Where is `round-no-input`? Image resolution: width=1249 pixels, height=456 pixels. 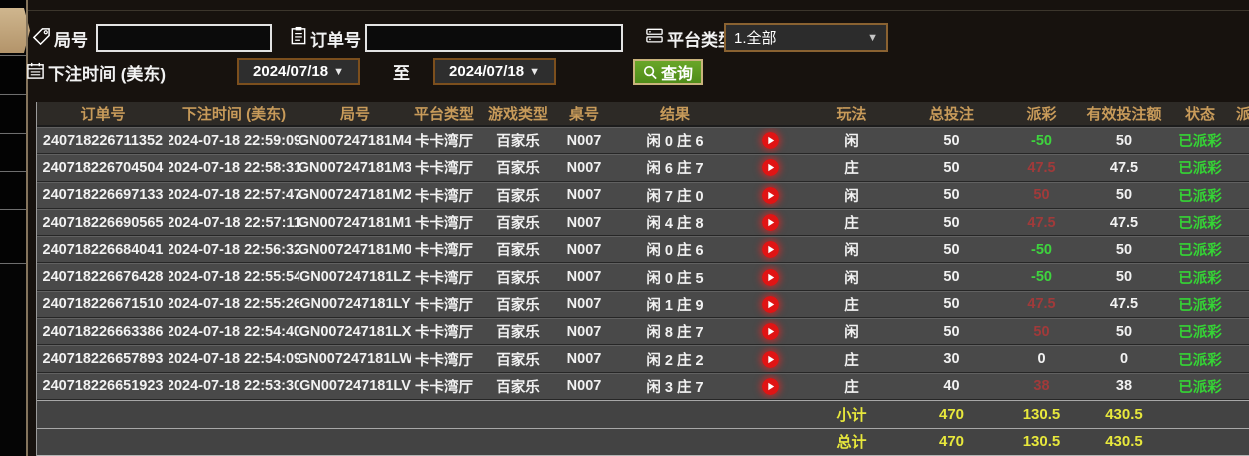
round-no-input is located at coordinates (184, 38).